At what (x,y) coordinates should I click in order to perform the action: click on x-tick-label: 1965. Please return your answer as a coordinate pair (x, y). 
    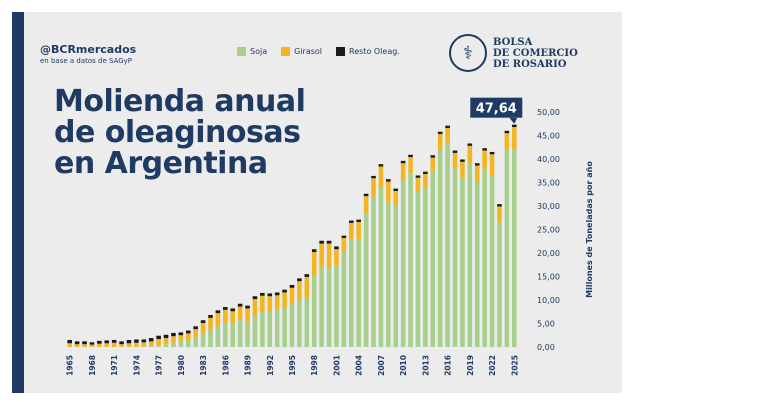
    Looking at the image, I should click on (70, 365).